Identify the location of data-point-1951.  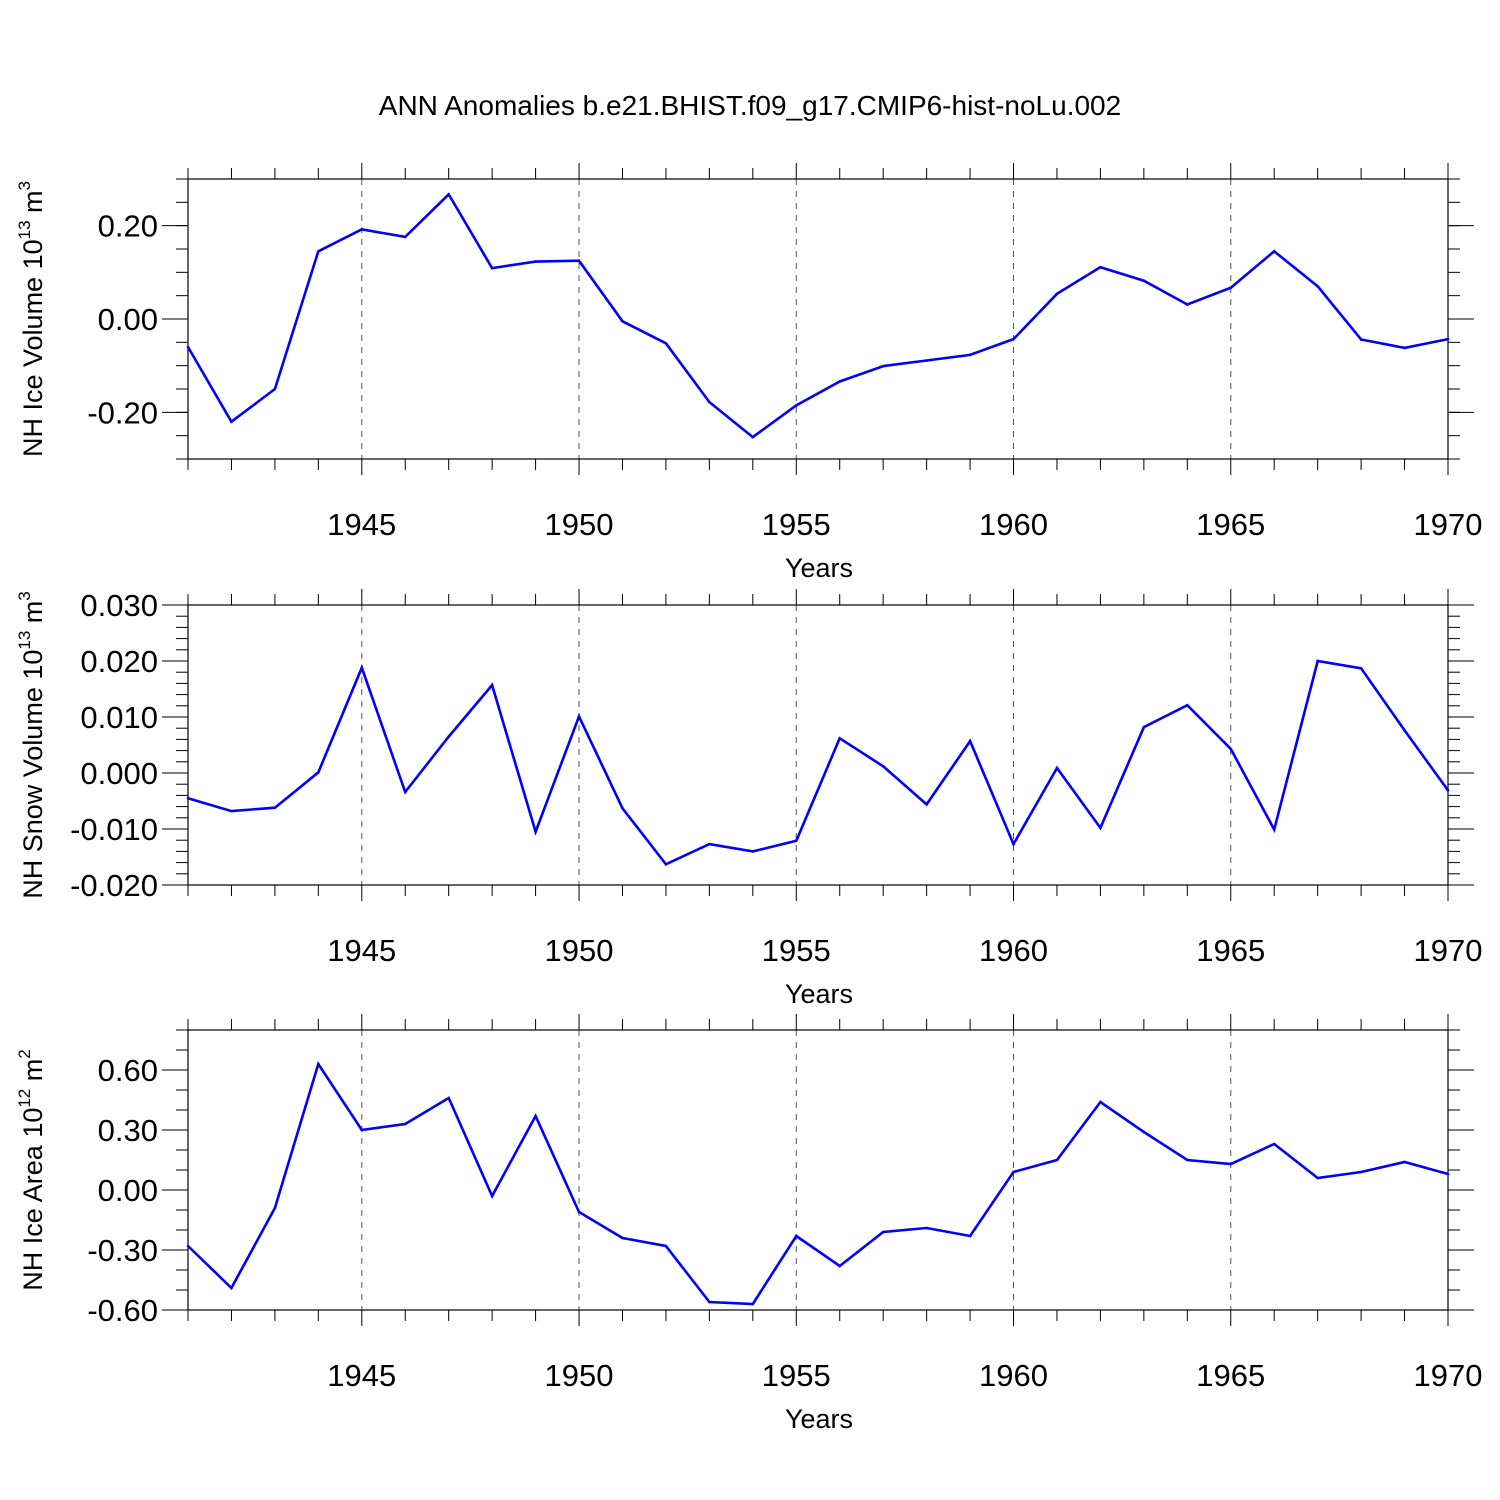
(622, 1238).